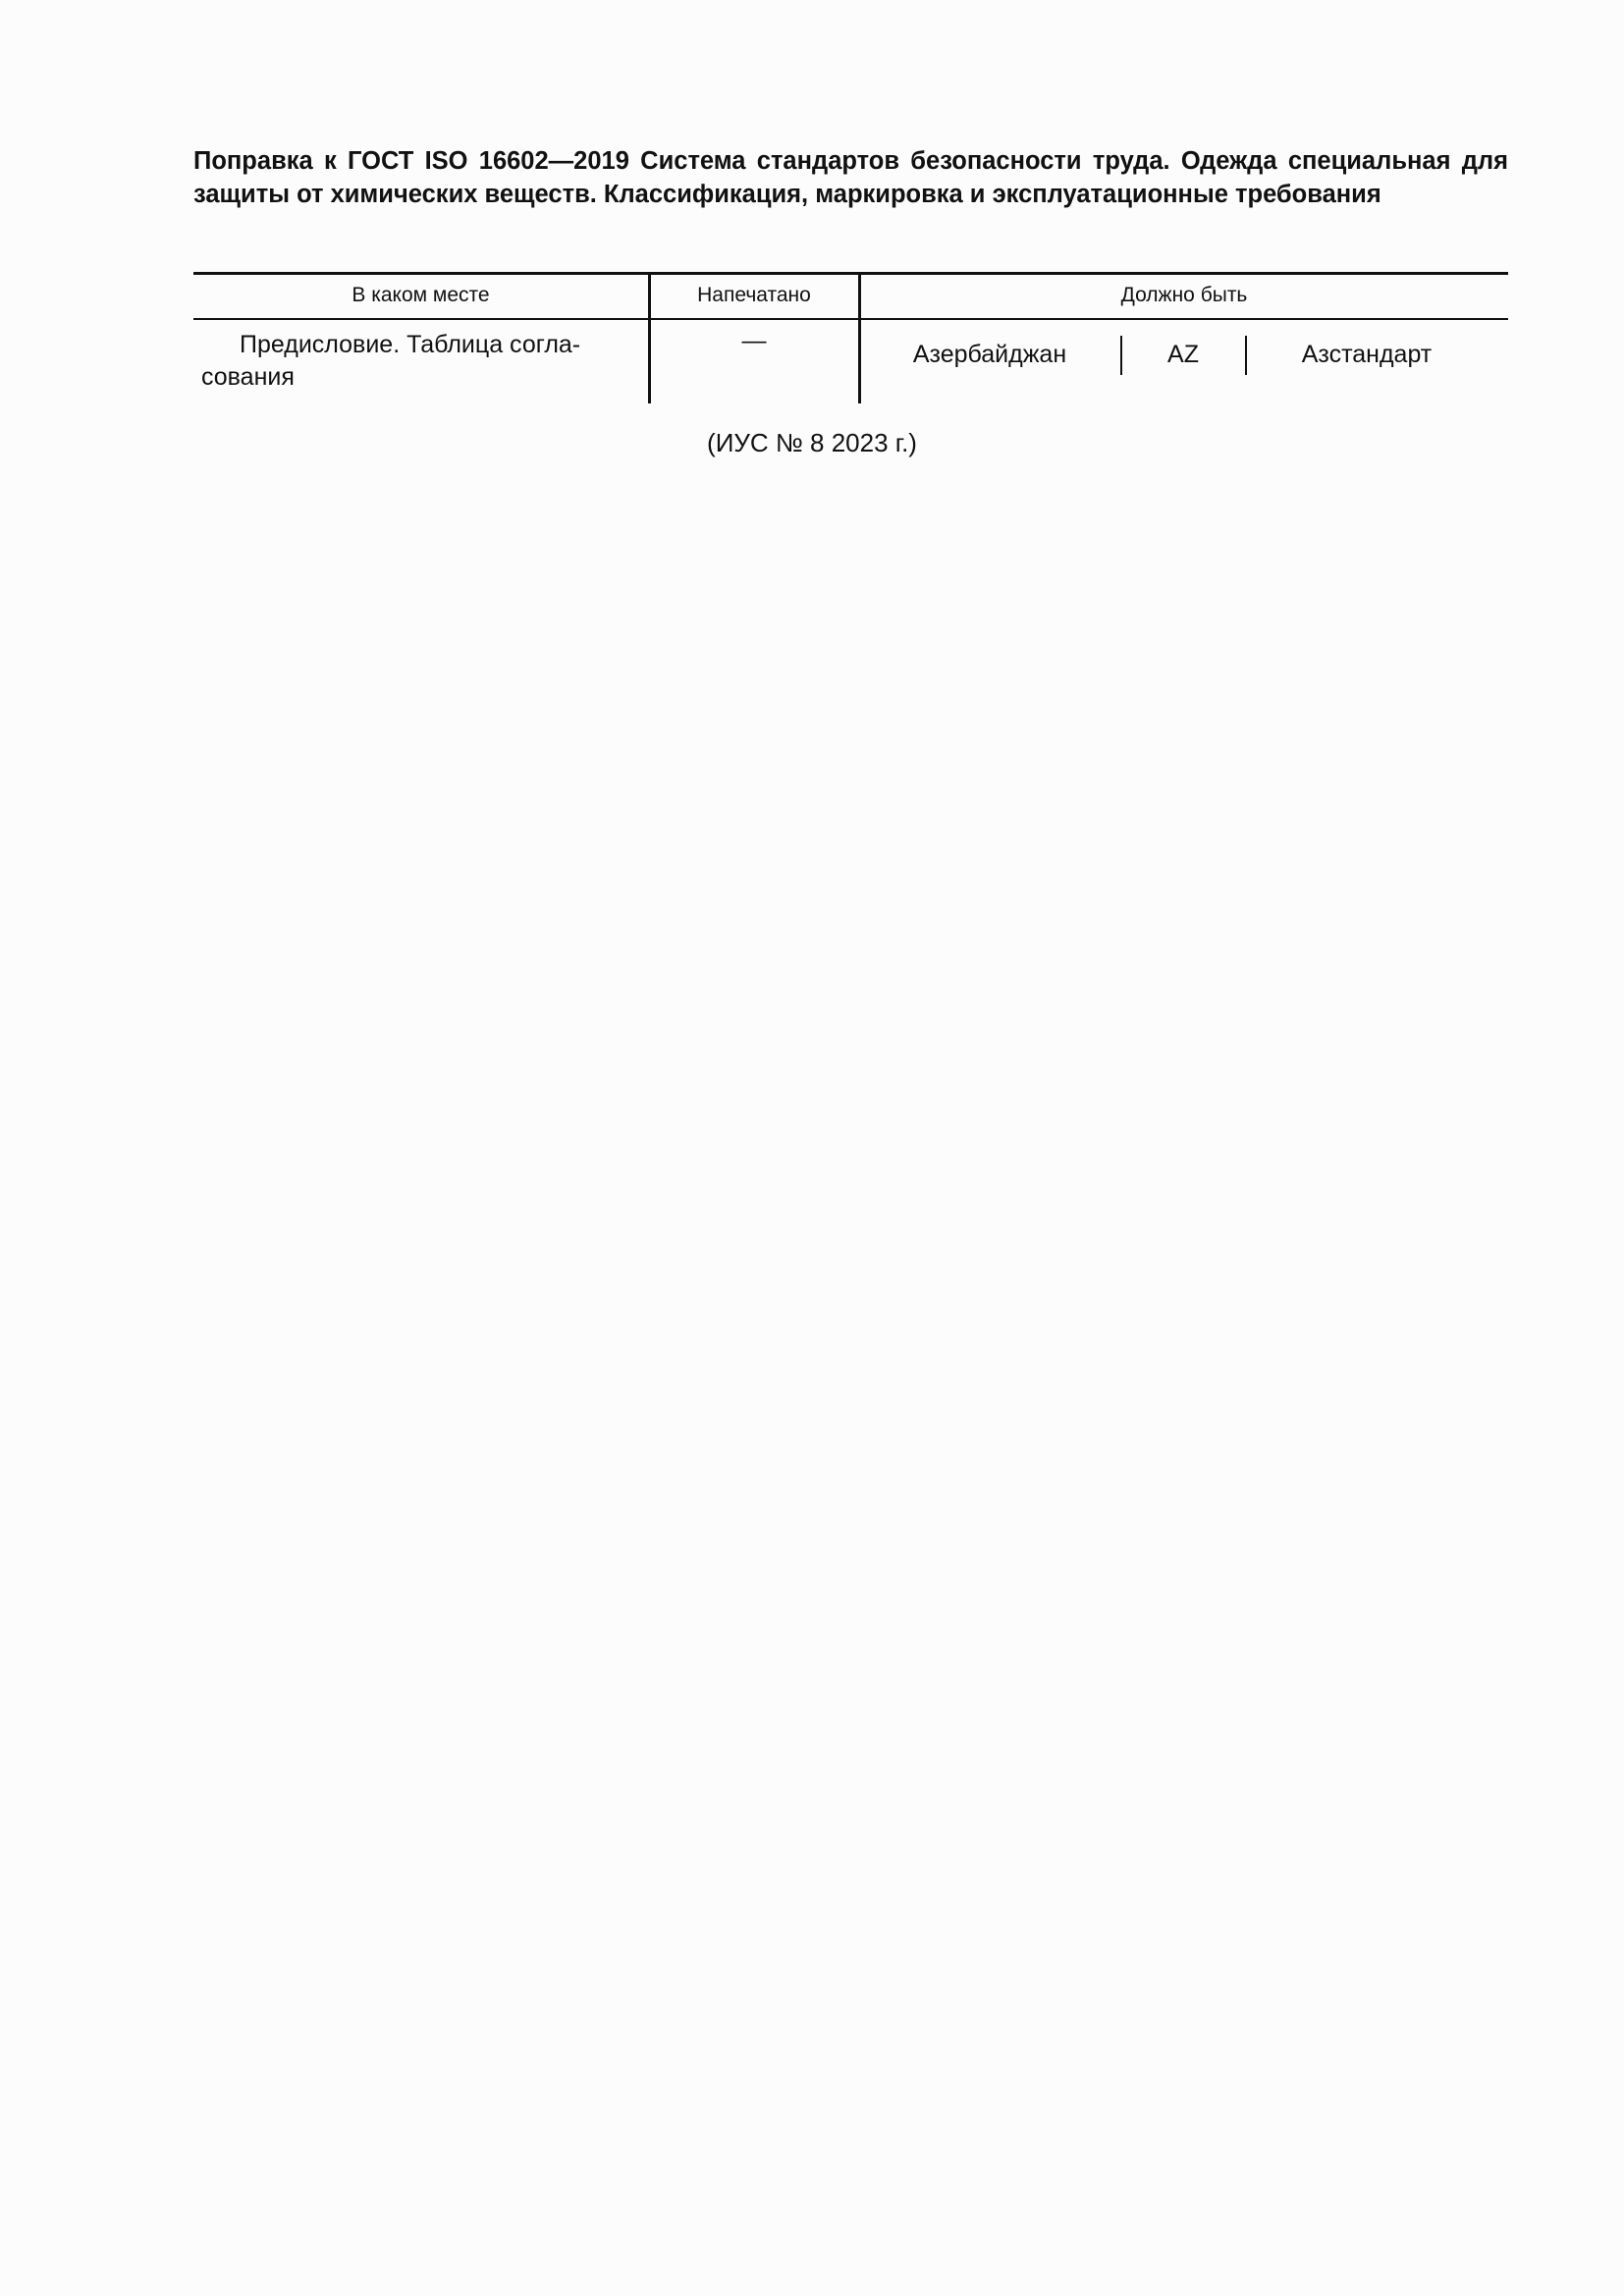 The image size is (1624, 2296). Describe the element at coordinates (1184, 295) in the screenshot. I see `header-should-be: Должно быть` at that location.